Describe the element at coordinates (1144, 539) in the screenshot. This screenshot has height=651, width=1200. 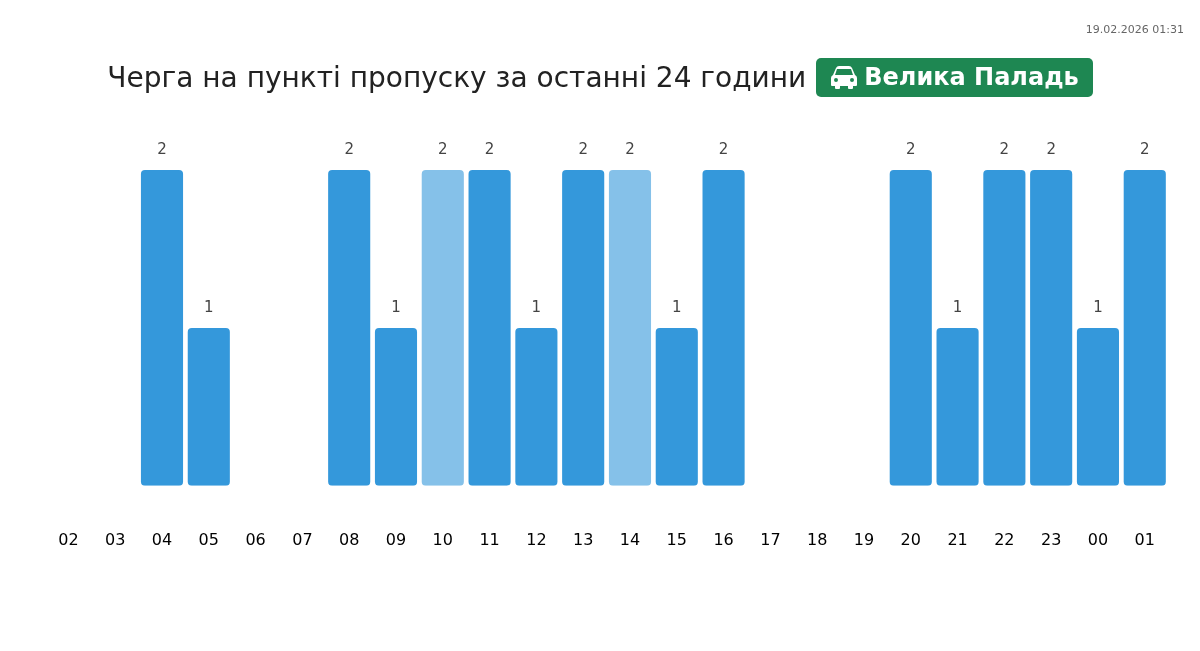
I see `x-tick-label: 01` at that location.